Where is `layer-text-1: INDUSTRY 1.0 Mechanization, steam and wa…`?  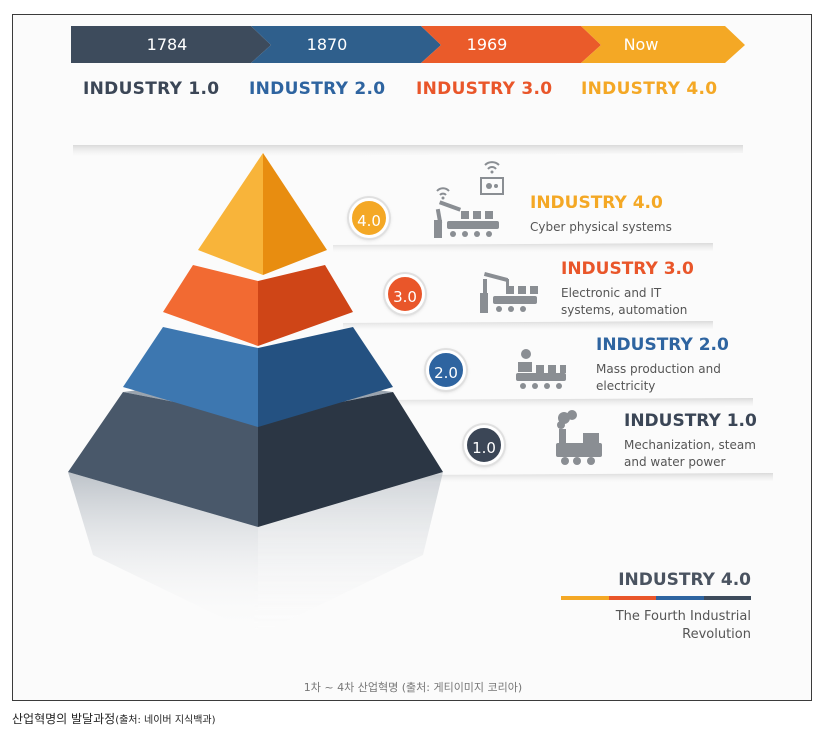
layer-text-1: INDUSTRY 1.0 Mechanization, steam and wa… is located at coordinates (690, 441).